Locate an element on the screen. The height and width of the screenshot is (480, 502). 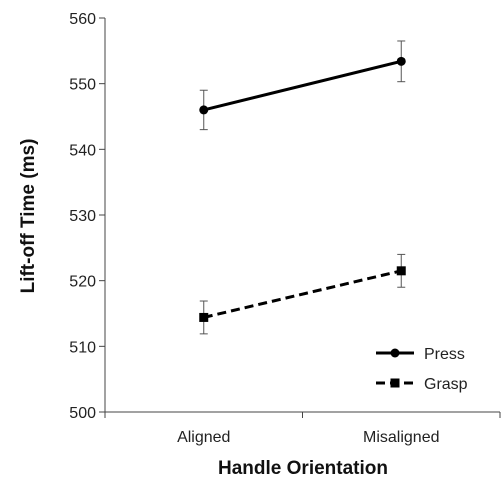
x-tick-label: Aligned is located at coordinates (203, 437).